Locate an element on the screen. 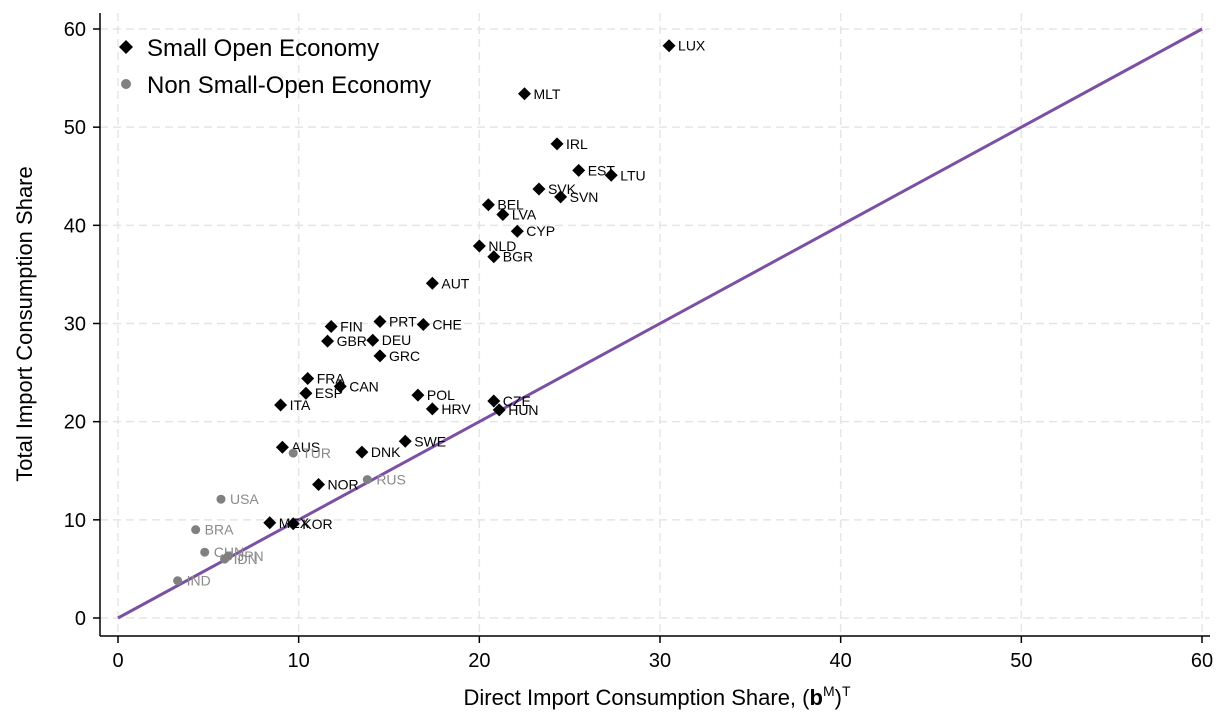 The height and width of the screenshot is (713, 1220). point-marker-ltu is located at coordinates (611, 175).